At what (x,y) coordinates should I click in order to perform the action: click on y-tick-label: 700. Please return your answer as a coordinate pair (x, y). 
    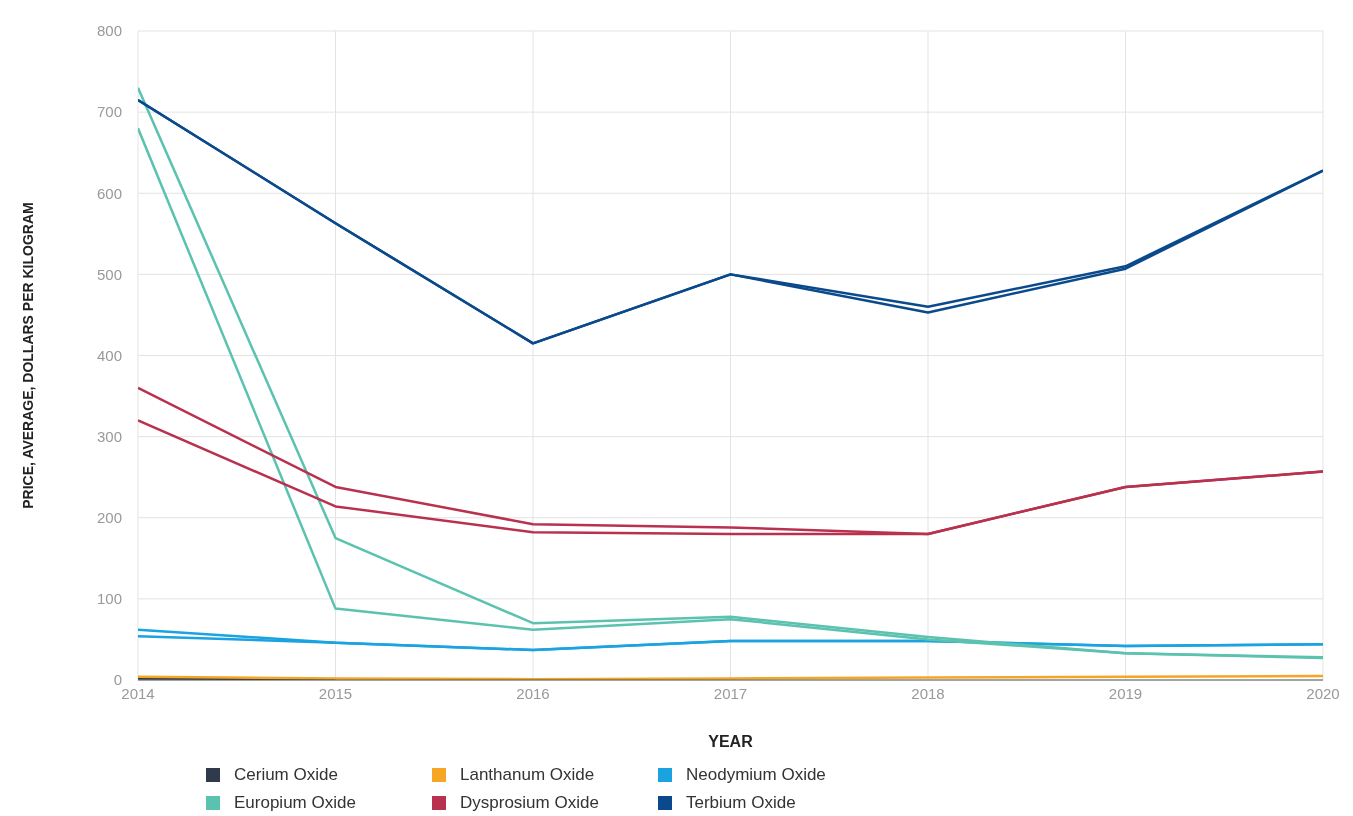
    Looking at the image, I should click on (109, 112).